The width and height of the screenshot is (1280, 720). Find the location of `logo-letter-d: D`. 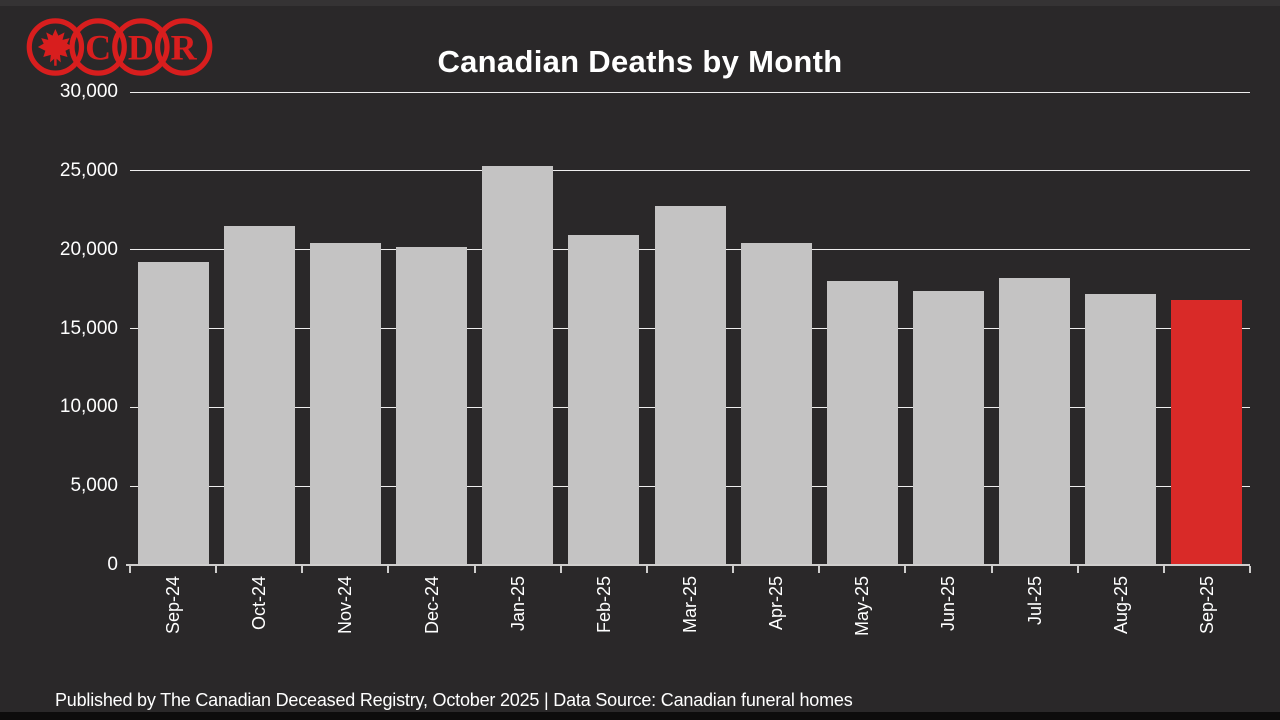

logo-letter-d: D is located at coordinates (141, 47).